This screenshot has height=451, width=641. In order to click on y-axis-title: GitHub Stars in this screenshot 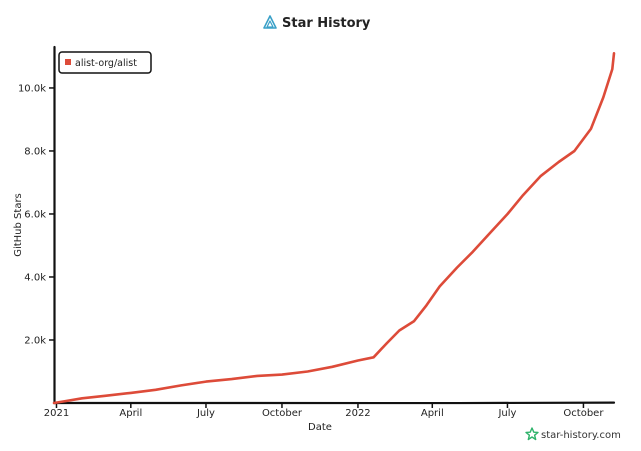, I will do `click(18, 225)`.